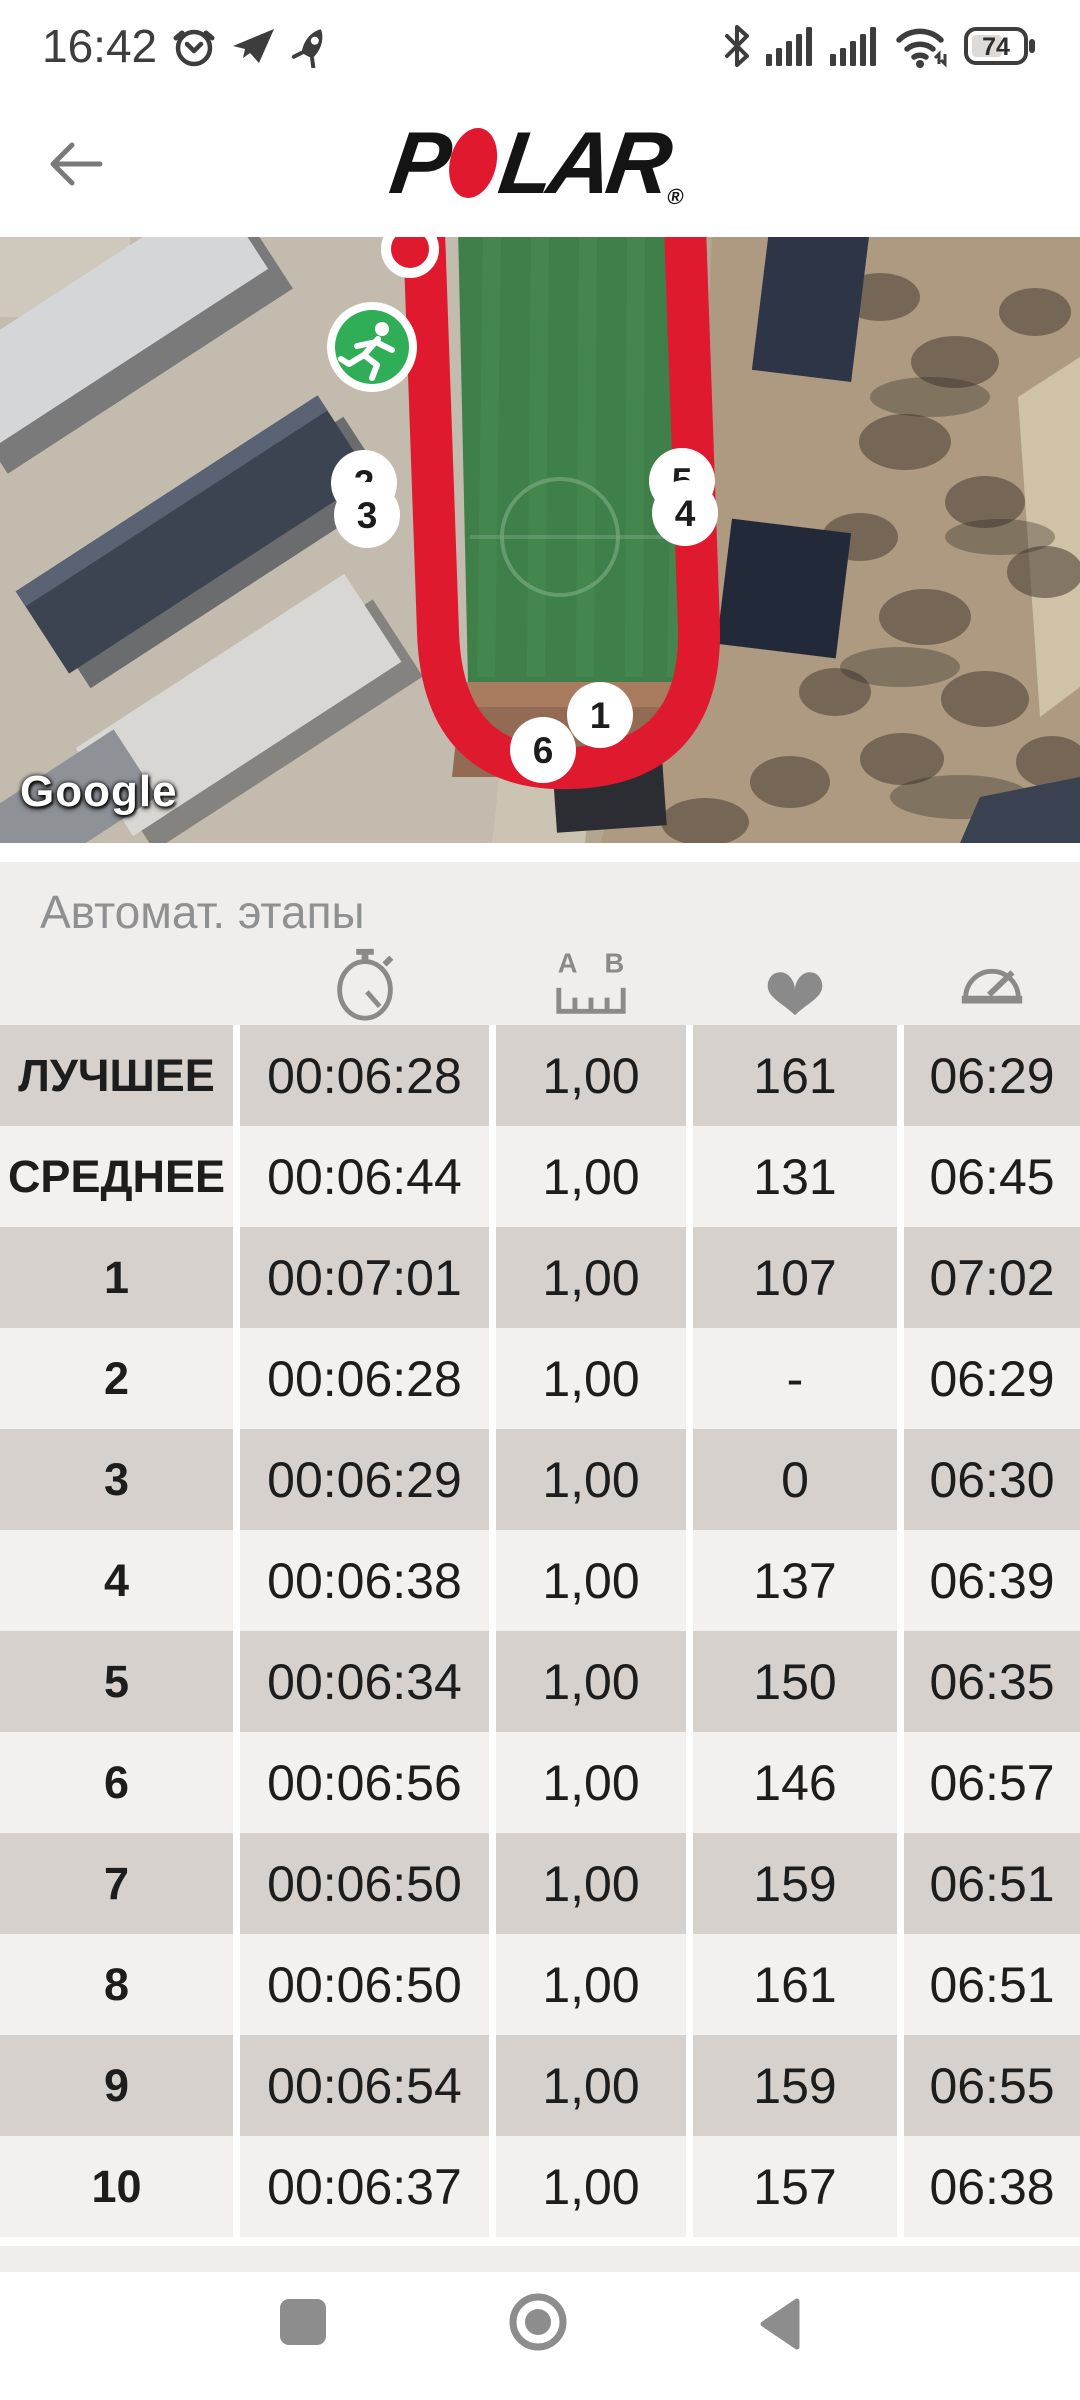 This screenshot has width=1080, height=2400. What do you see at coordinates (116, 1378) in the screenshot?
I see `lap-label-cell: 2` at bounding box center [116, 1378].